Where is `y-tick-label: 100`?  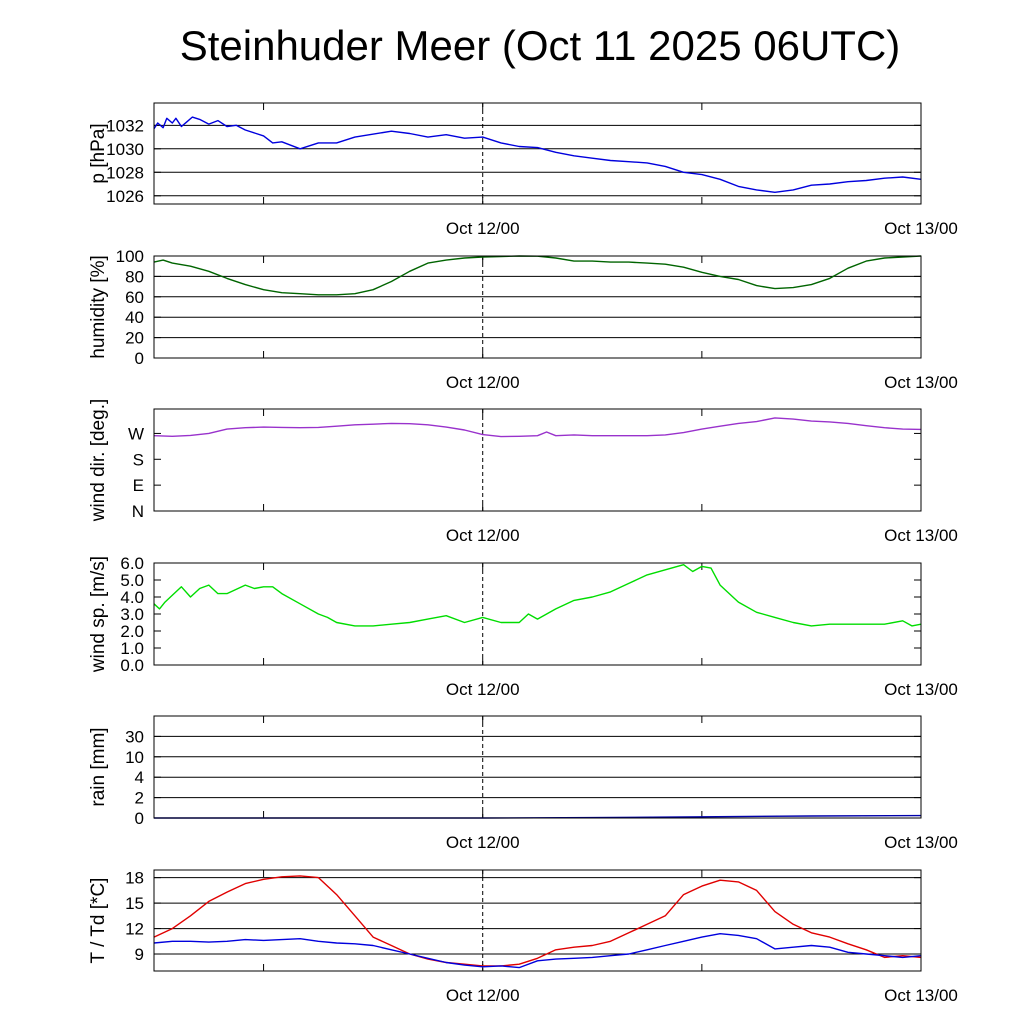 y-tick-label: 100 is located at coordinates (130, 256).